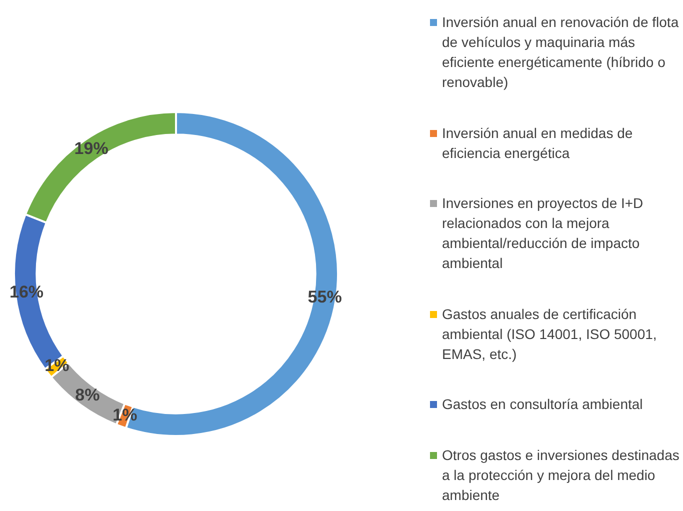 This screenshot has width=683, height=511. What do you see at coordinates (87, 395) in the screenshot?
I see `data-label: 8%` at bounding box center [87, 395].